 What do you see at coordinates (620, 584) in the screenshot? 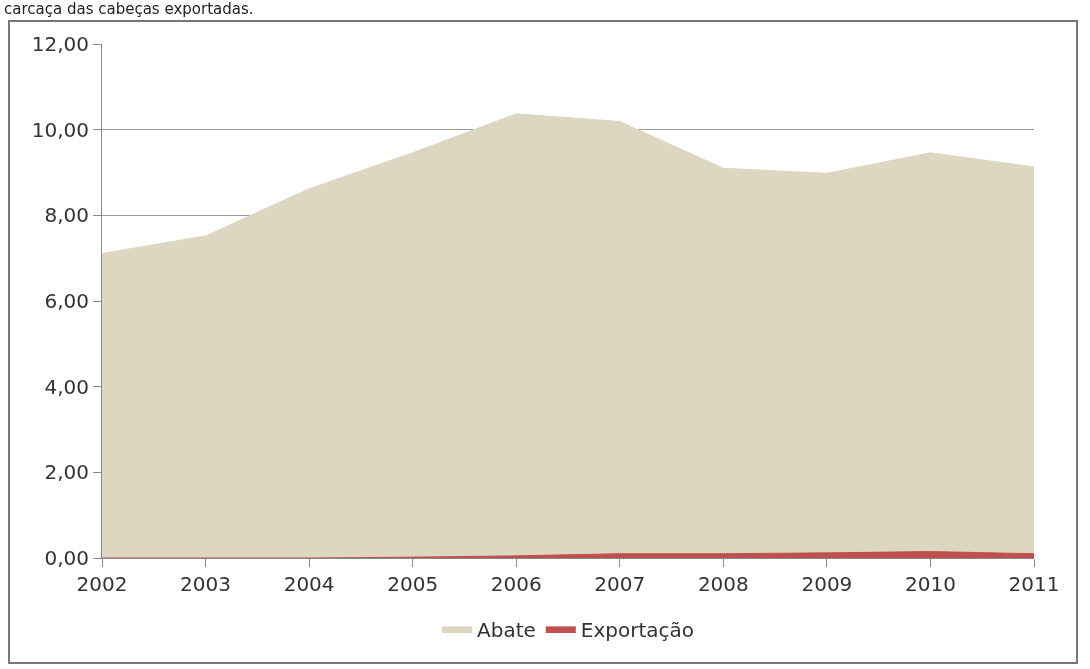
I see `x-tick-label: 2007` at bounding box center [620, 584].